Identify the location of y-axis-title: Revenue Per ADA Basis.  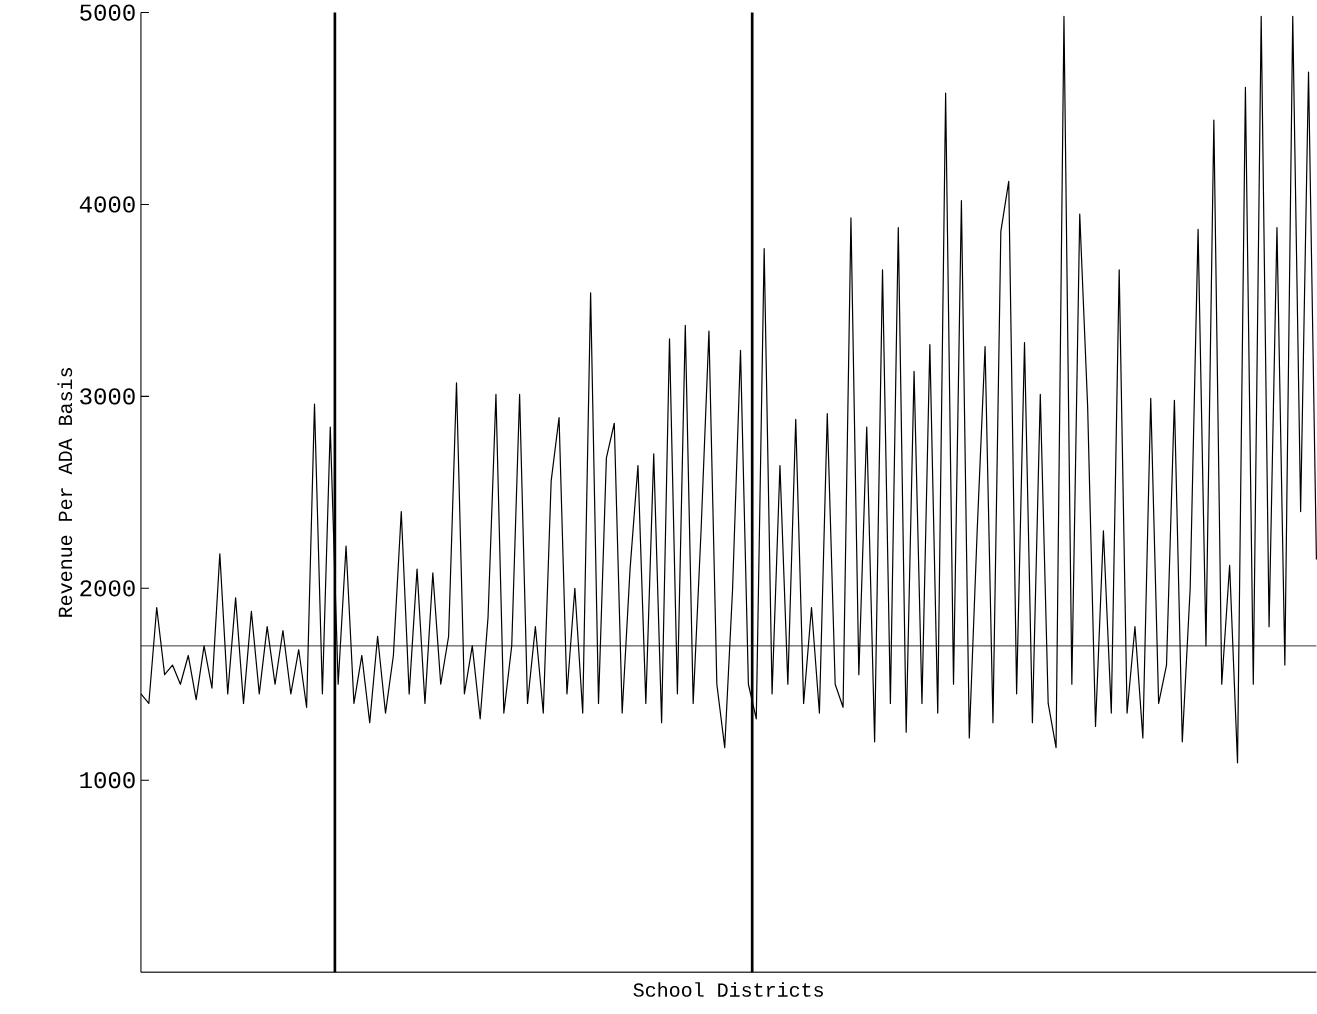
(65, 492).